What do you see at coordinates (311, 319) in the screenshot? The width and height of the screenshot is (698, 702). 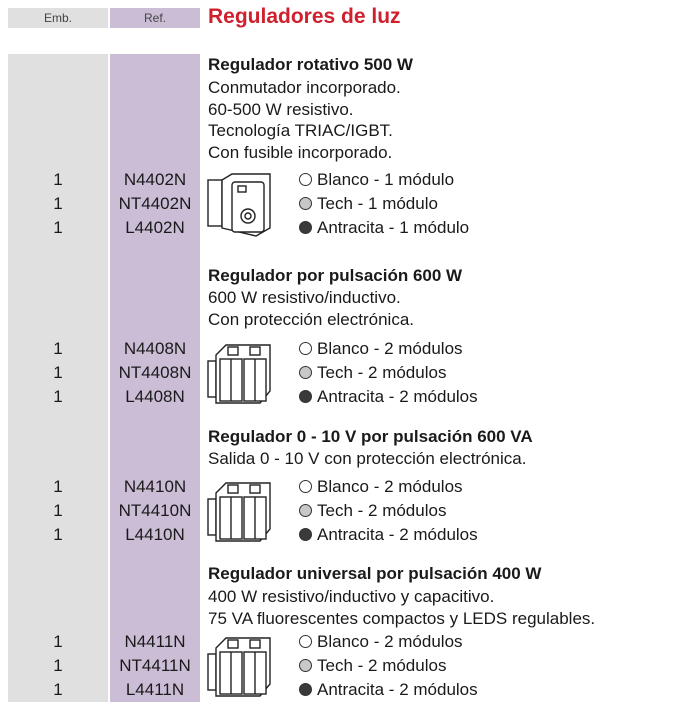 I see `description-line: Con protección electrónica.` at bounding box center [311, 319].